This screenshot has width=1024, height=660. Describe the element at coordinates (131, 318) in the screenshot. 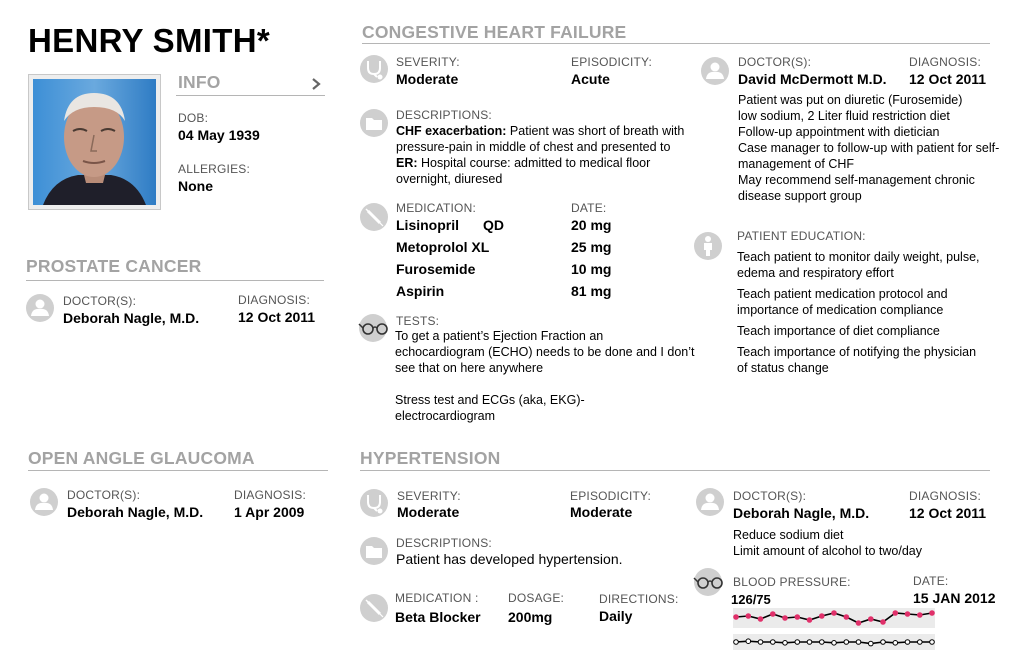

I see `prostate-doctor: Deborah Nagle, M.D.` at that location.